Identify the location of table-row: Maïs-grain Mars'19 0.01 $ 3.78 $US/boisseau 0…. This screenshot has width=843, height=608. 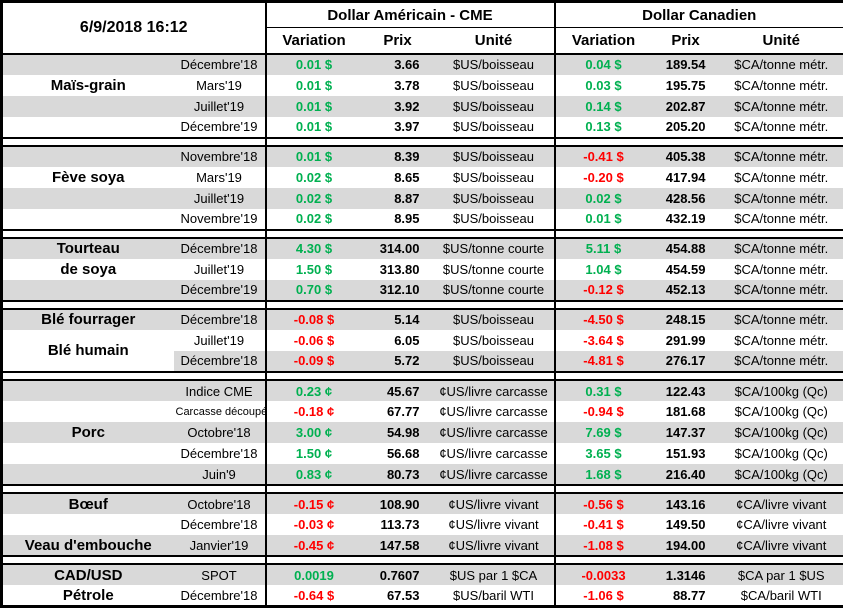
(422, 85).